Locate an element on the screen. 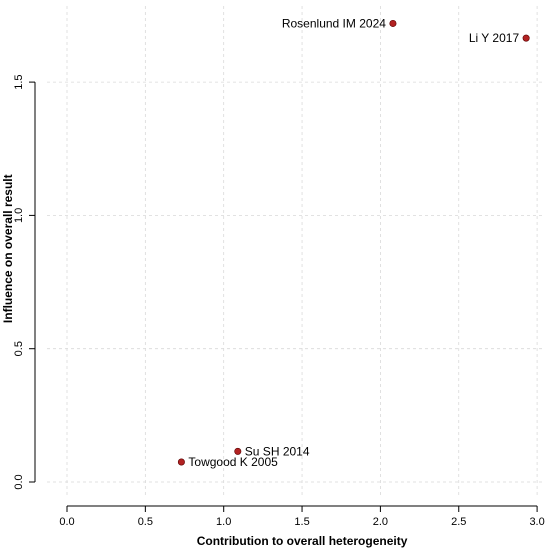 The width and height of the screenshot is (550, 552). x-tick-label: 0.0 is located at coordinates (66, 522).